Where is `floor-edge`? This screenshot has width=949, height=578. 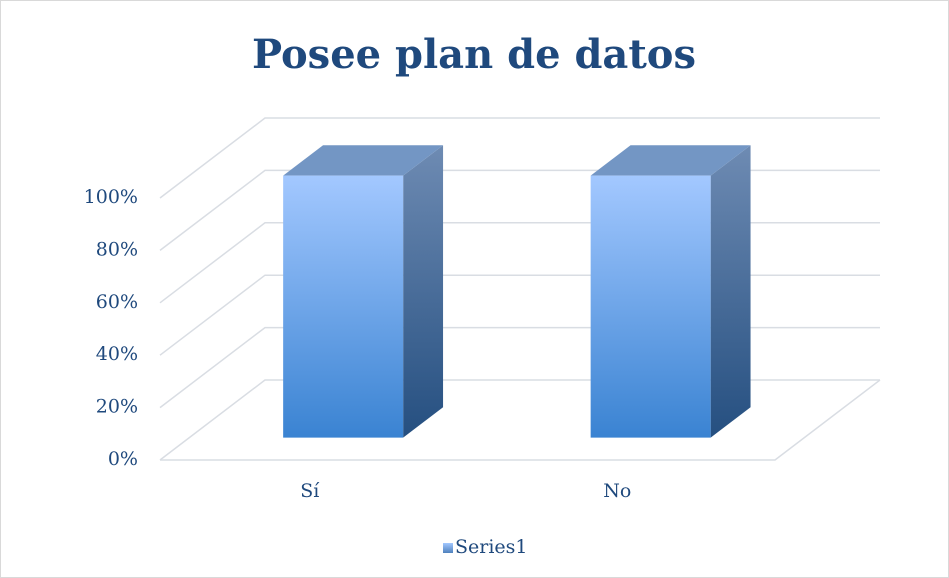
floor-edge is located at coordinates (520, 420).